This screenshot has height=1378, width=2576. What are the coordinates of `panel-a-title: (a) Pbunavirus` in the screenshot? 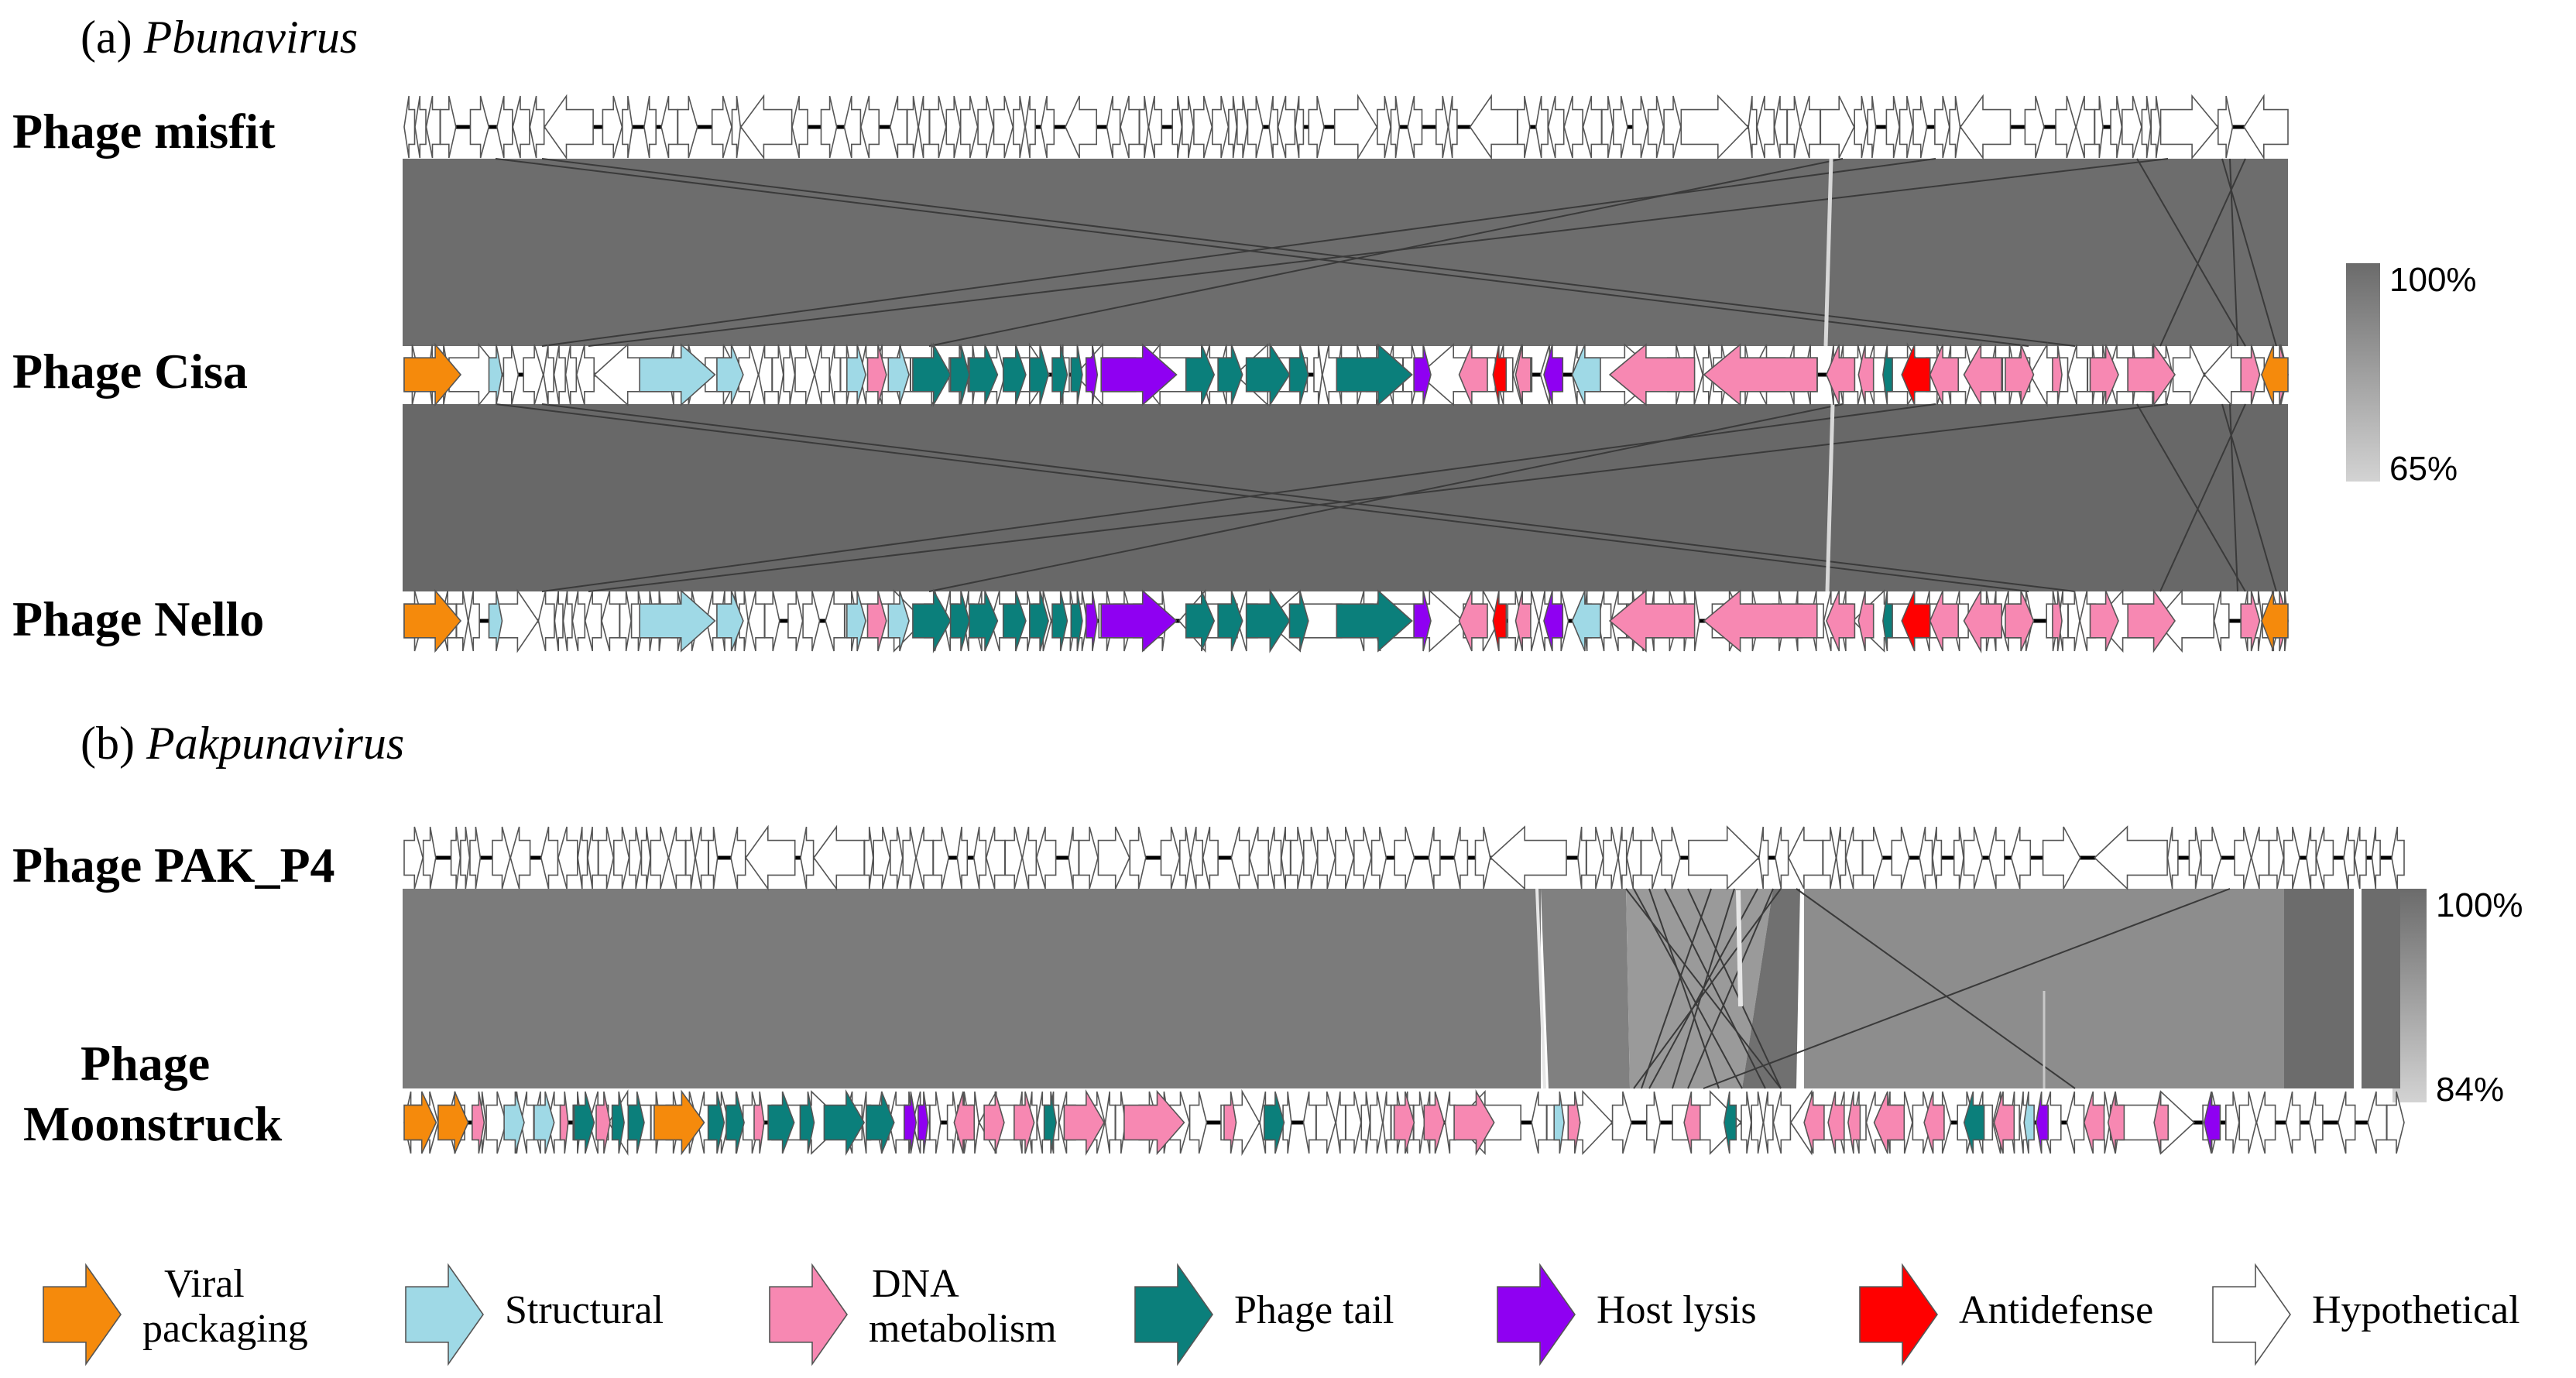 It's located at (219, 37).